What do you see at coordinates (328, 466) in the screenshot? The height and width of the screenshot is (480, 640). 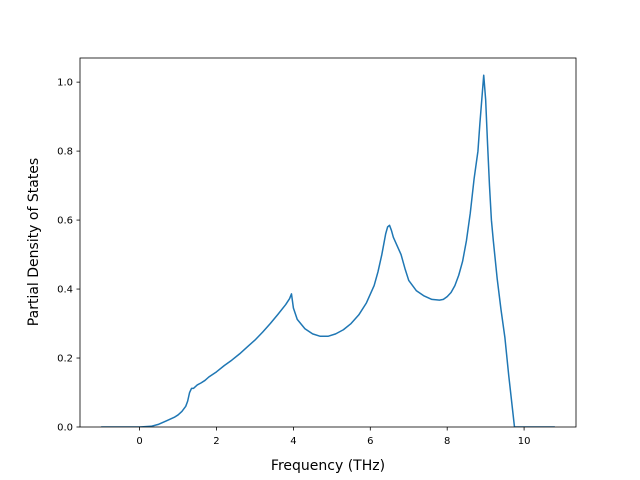 I see `x-axis-label: Frequency (THz)` at bounding box center [328, 466].